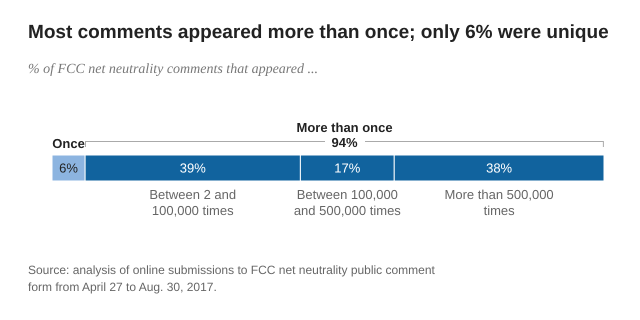 The image size is (640, 320). I want to click on data-label: 38%, so click(499, 168).